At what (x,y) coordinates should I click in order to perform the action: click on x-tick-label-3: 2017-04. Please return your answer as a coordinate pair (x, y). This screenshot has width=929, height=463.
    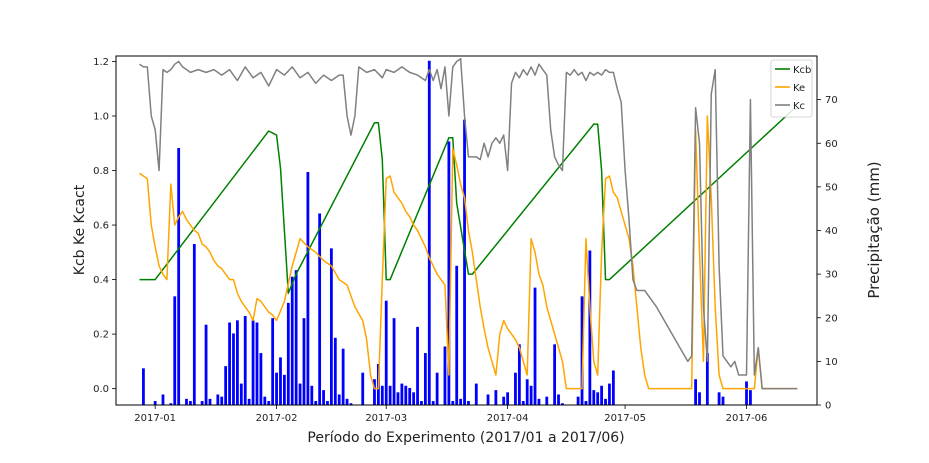
    Looking at the image, I should click on (508, 418).